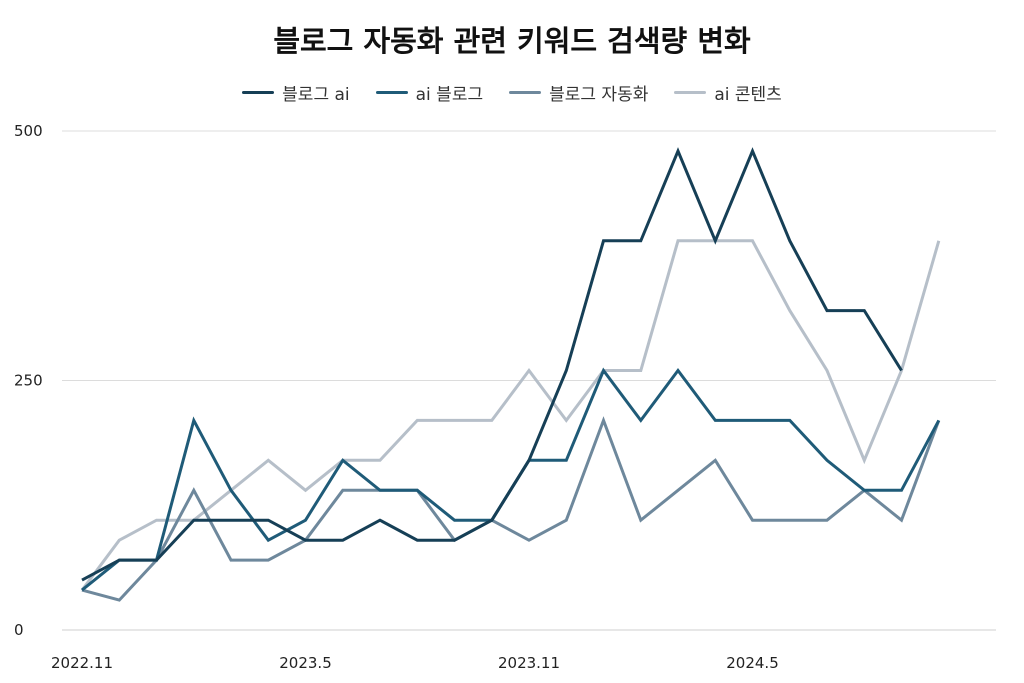 This screenshot has height=683, width=1024. What do you see at coordinates (28, 381) in the screenshot?
I see `y-tick-label: 250` at bounding box center [28, 381].